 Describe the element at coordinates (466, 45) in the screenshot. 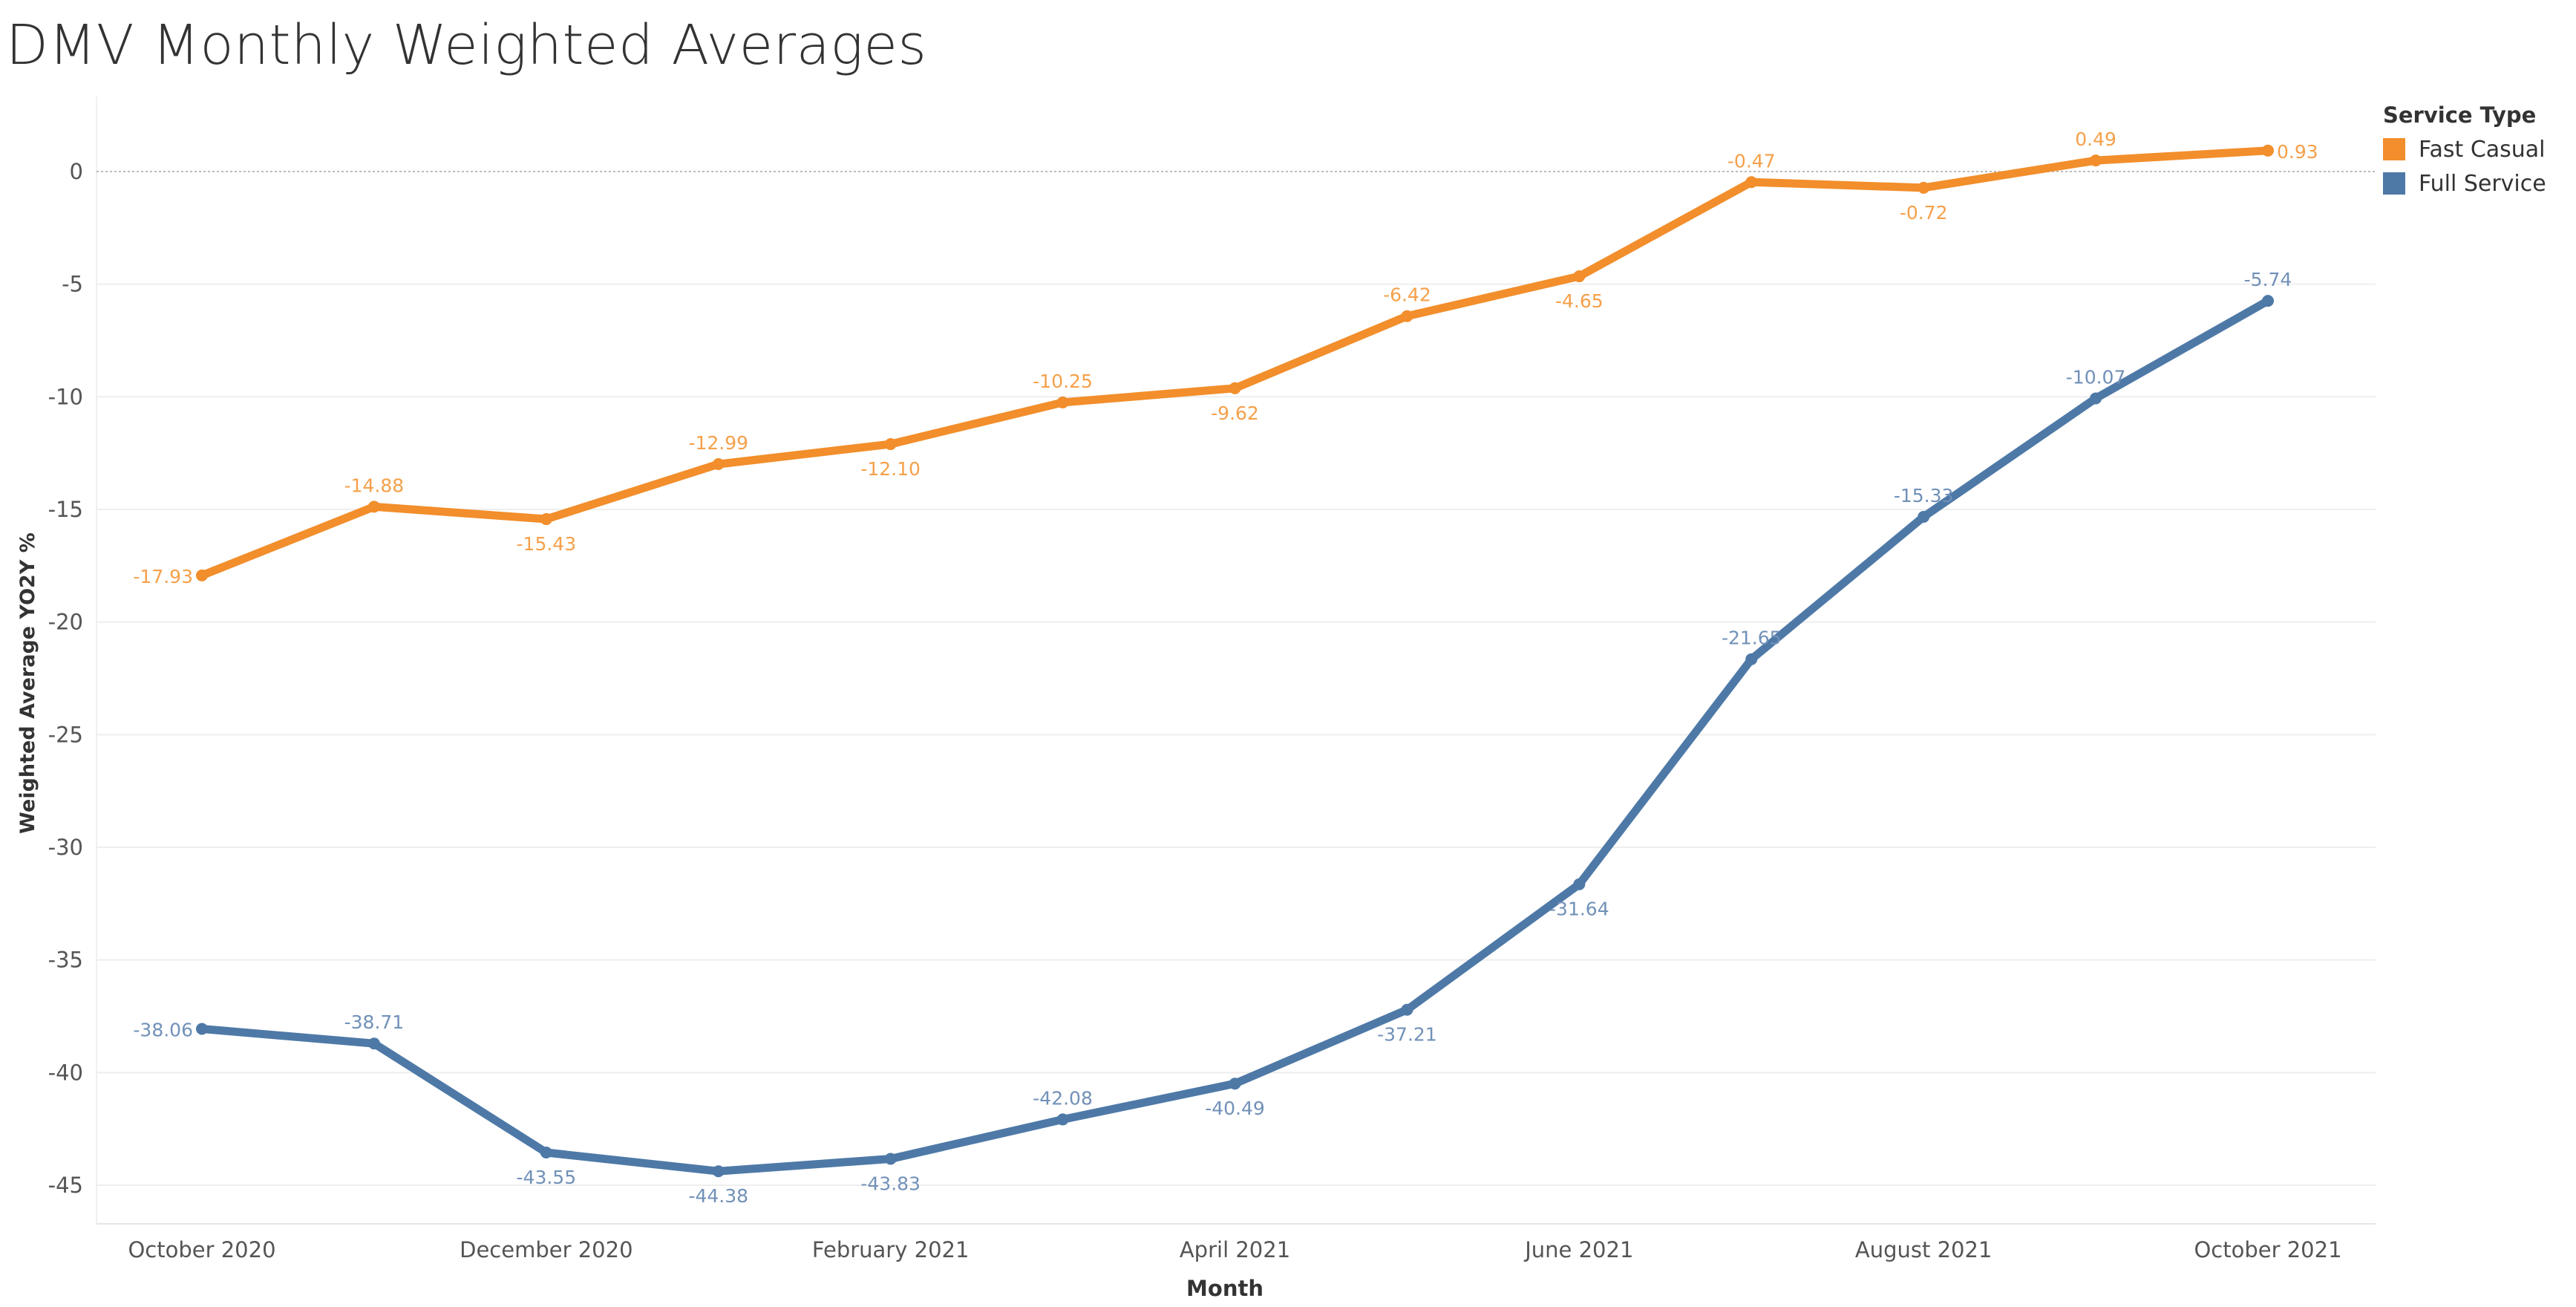

I see `page-title: DMV Monthly Weighted Averages` at that location.